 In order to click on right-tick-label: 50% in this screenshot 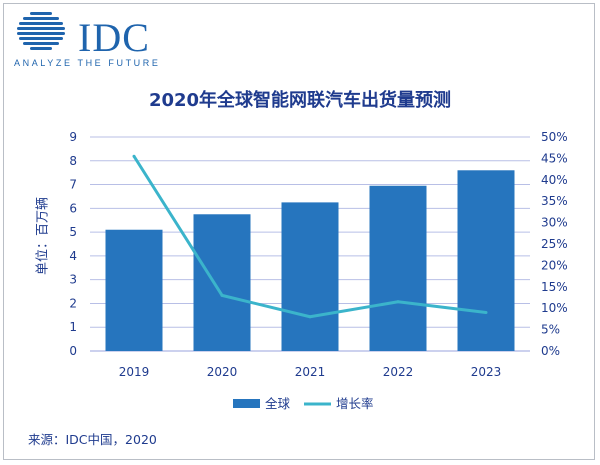, I will do `click(554, 137)`.